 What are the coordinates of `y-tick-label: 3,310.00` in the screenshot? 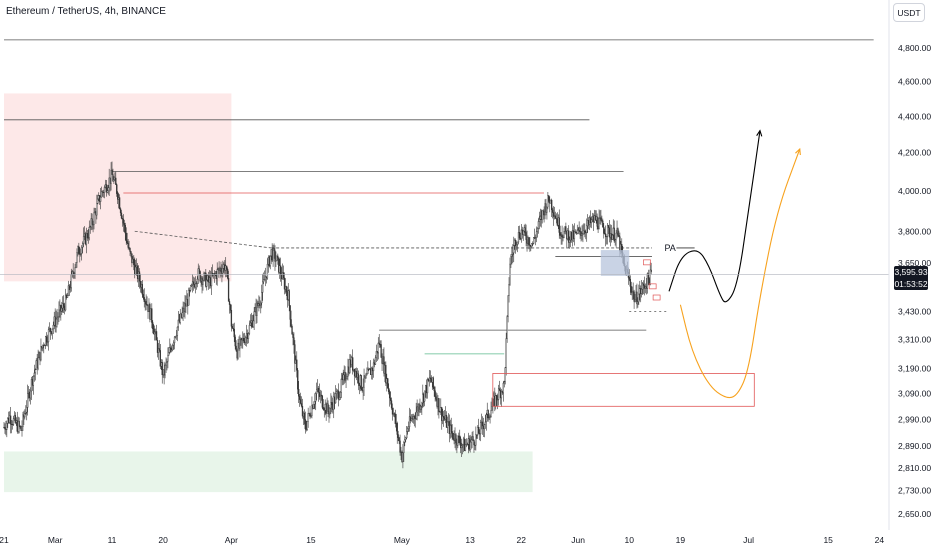 It's located at (914, 340).